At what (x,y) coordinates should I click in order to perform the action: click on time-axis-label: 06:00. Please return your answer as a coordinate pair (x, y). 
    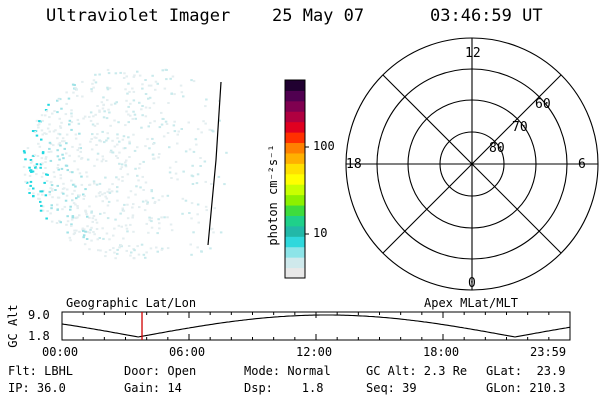
    Looking at the image, I should click on (187, 352).